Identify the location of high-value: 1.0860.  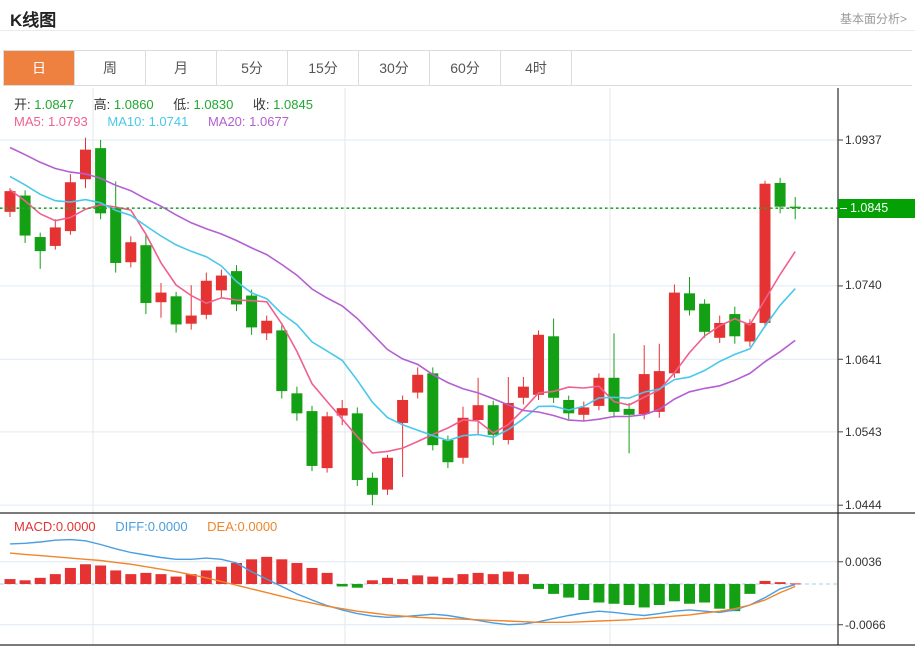
(133, 104).